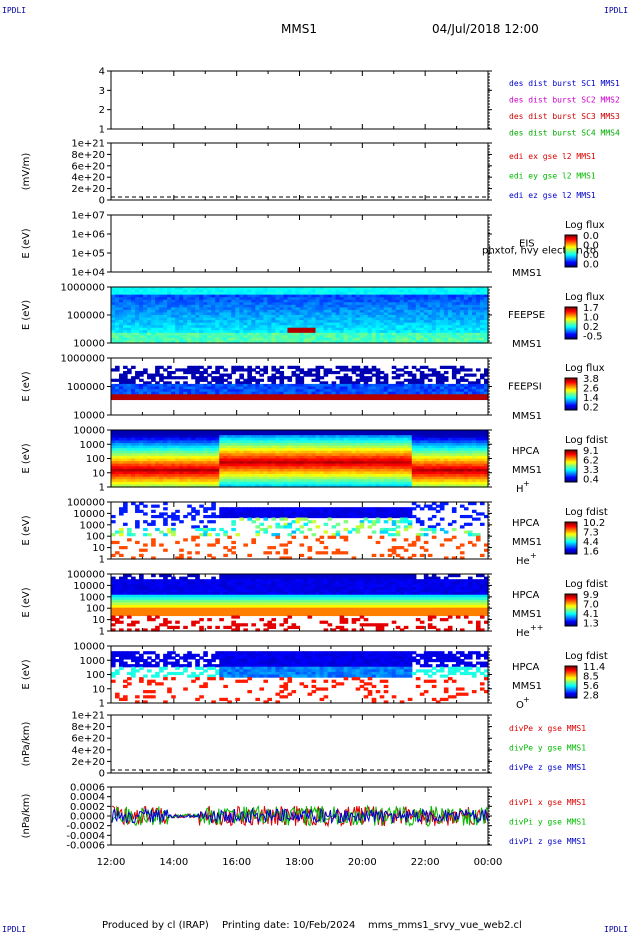 The height and width of the screenshot is (934, 630). What do you see at coordinates (571, 253) in the screenshot?
I see `colorbar-swatch` at bounding box center [571, 253].